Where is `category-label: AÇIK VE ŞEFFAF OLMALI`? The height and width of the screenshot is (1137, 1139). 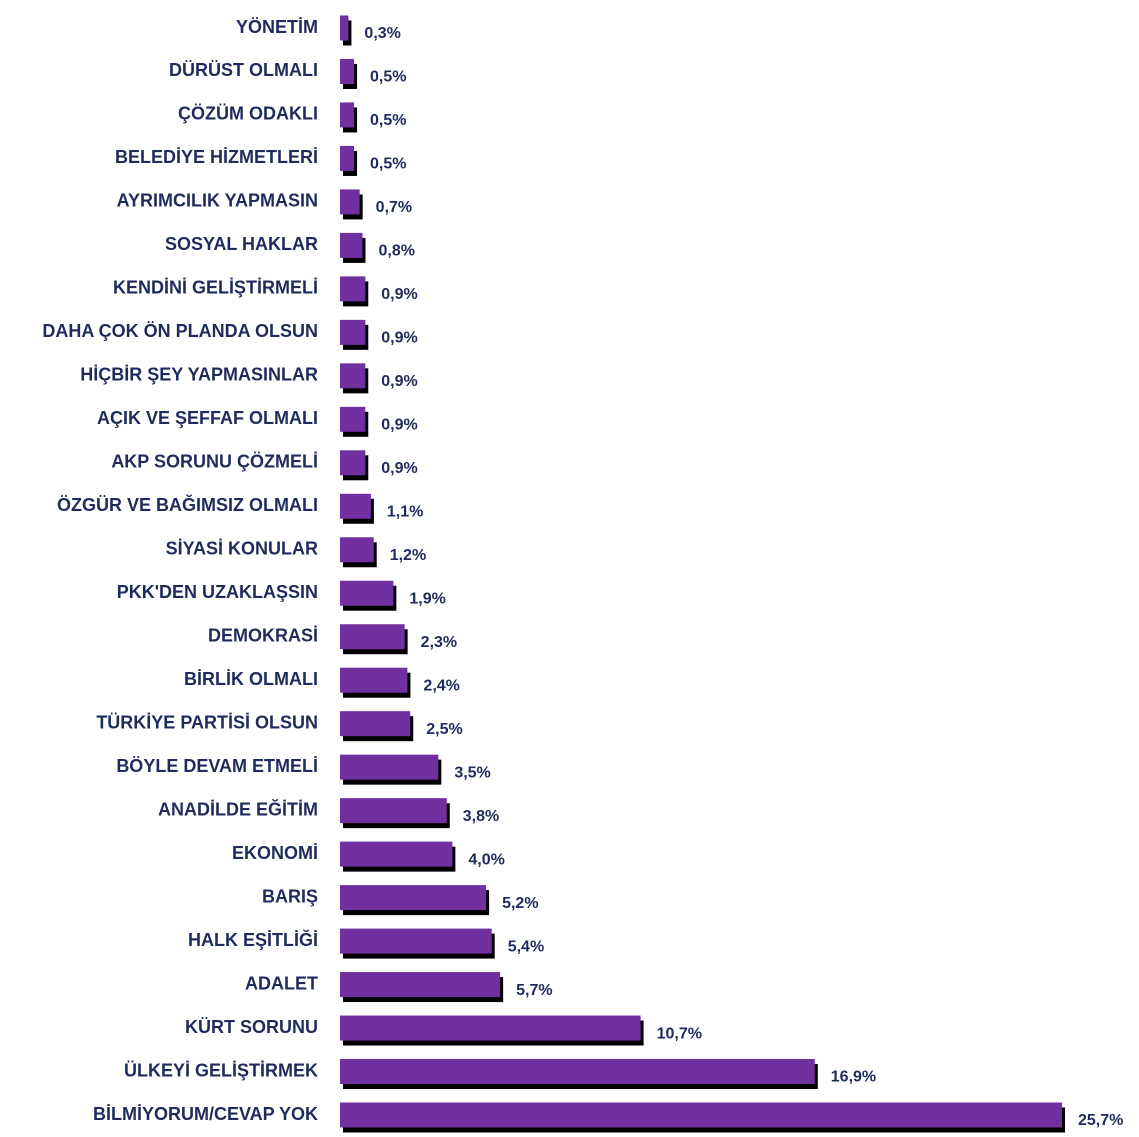
category-label: AÇIK VE ŞEFFAF OLMALI is located at coordinates (207, 418).